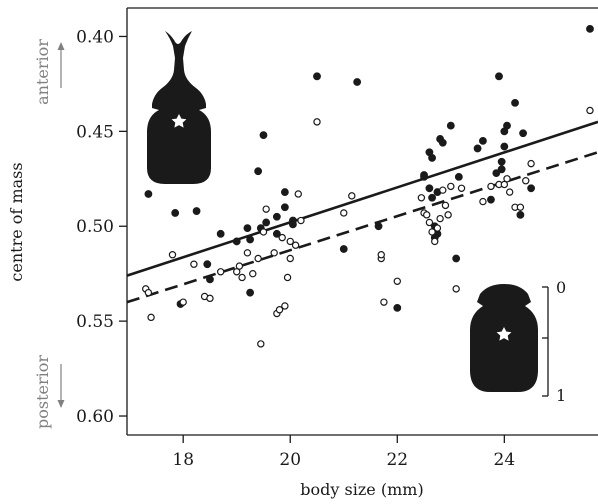 The width and height of the screenshot is (598, 504). What do you see at coordinates (42, 72) in the screenshot?
I see `anterior-label: anterior` at bounding box center [42, 72].